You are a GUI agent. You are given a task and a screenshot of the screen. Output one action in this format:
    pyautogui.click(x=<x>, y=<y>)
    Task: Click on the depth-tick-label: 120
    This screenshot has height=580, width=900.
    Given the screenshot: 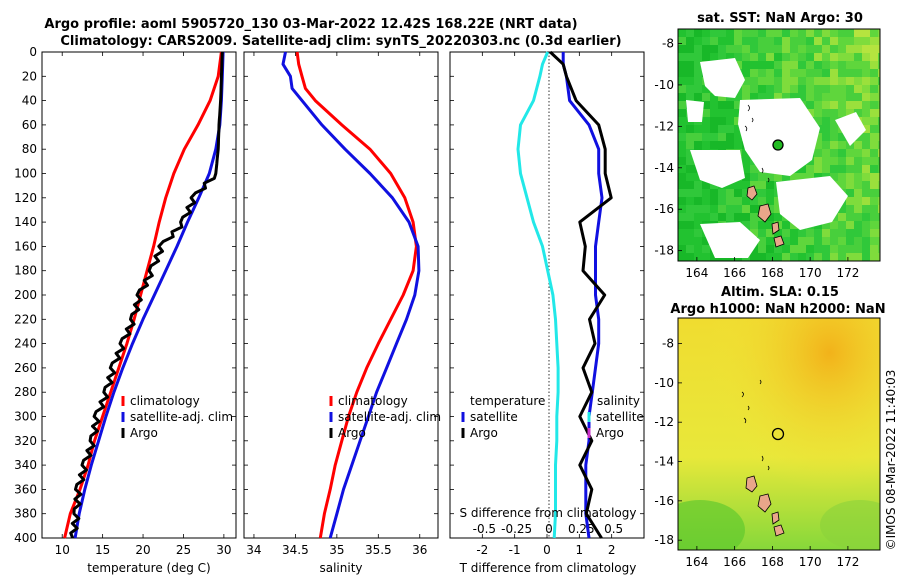 What is the action you would take?
    pyautogui.click(x=25, y=198)
    